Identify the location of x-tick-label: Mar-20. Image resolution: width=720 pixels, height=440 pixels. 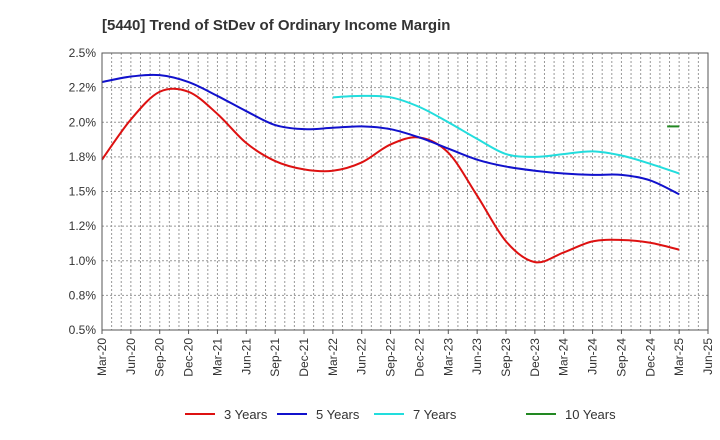
(102, 357).